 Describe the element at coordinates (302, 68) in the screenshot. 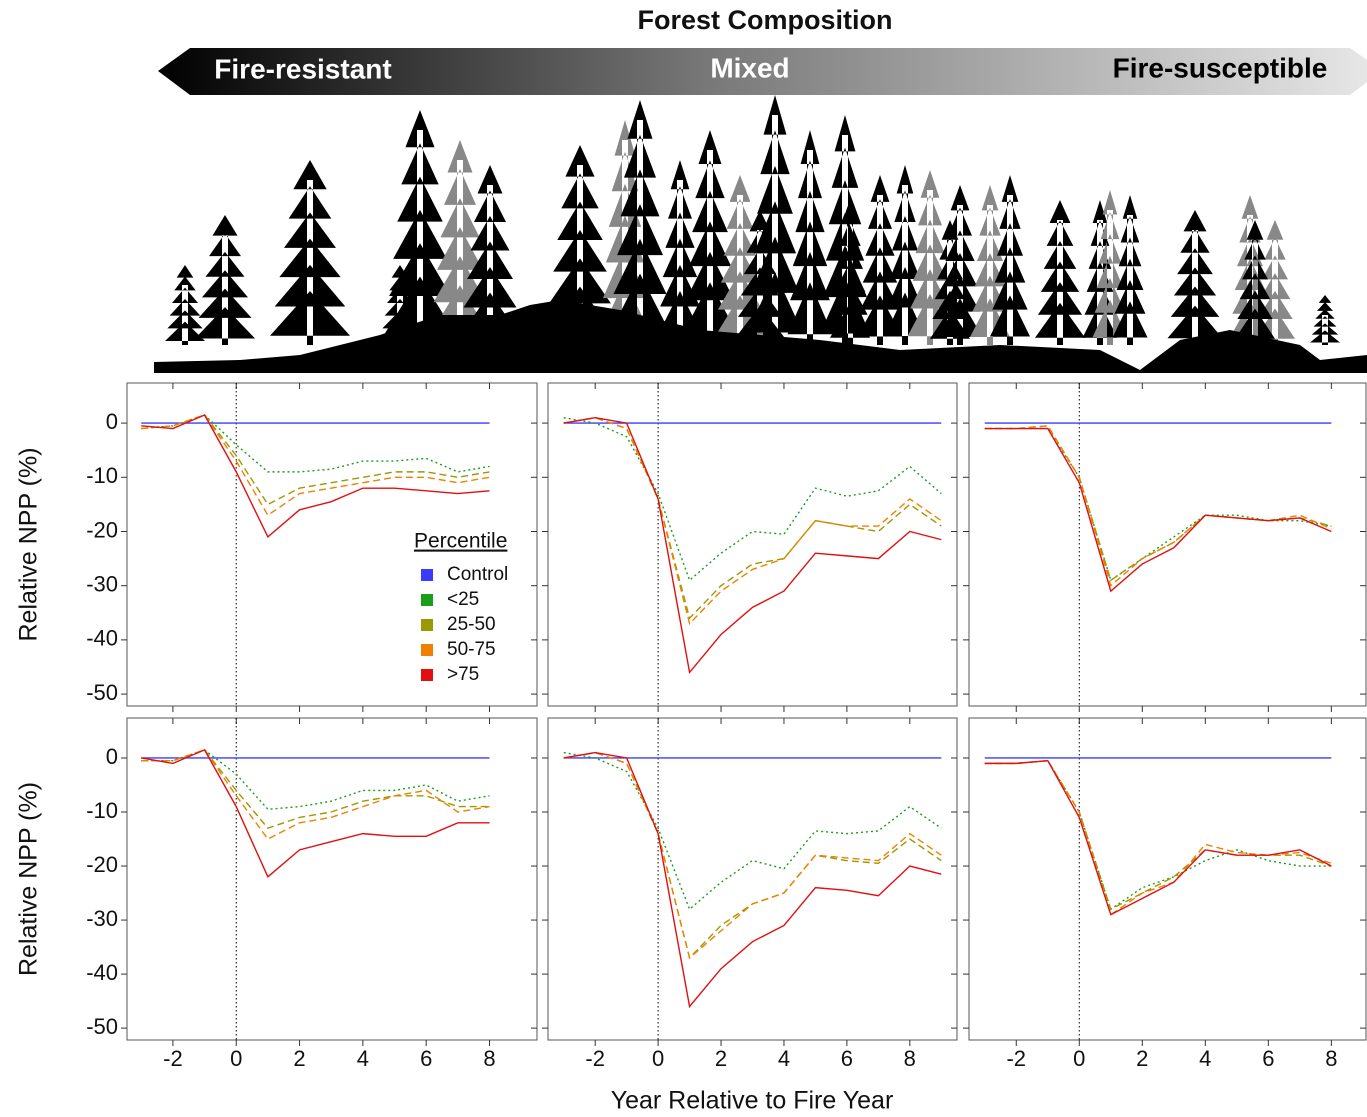

I see `arrow-label: Fire-resistant` at that location.